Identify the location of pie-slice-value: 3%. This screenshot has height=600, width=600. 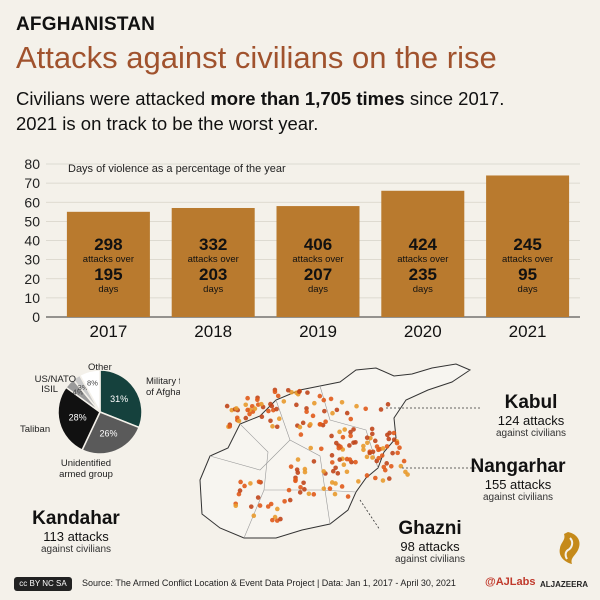
(83, 387).